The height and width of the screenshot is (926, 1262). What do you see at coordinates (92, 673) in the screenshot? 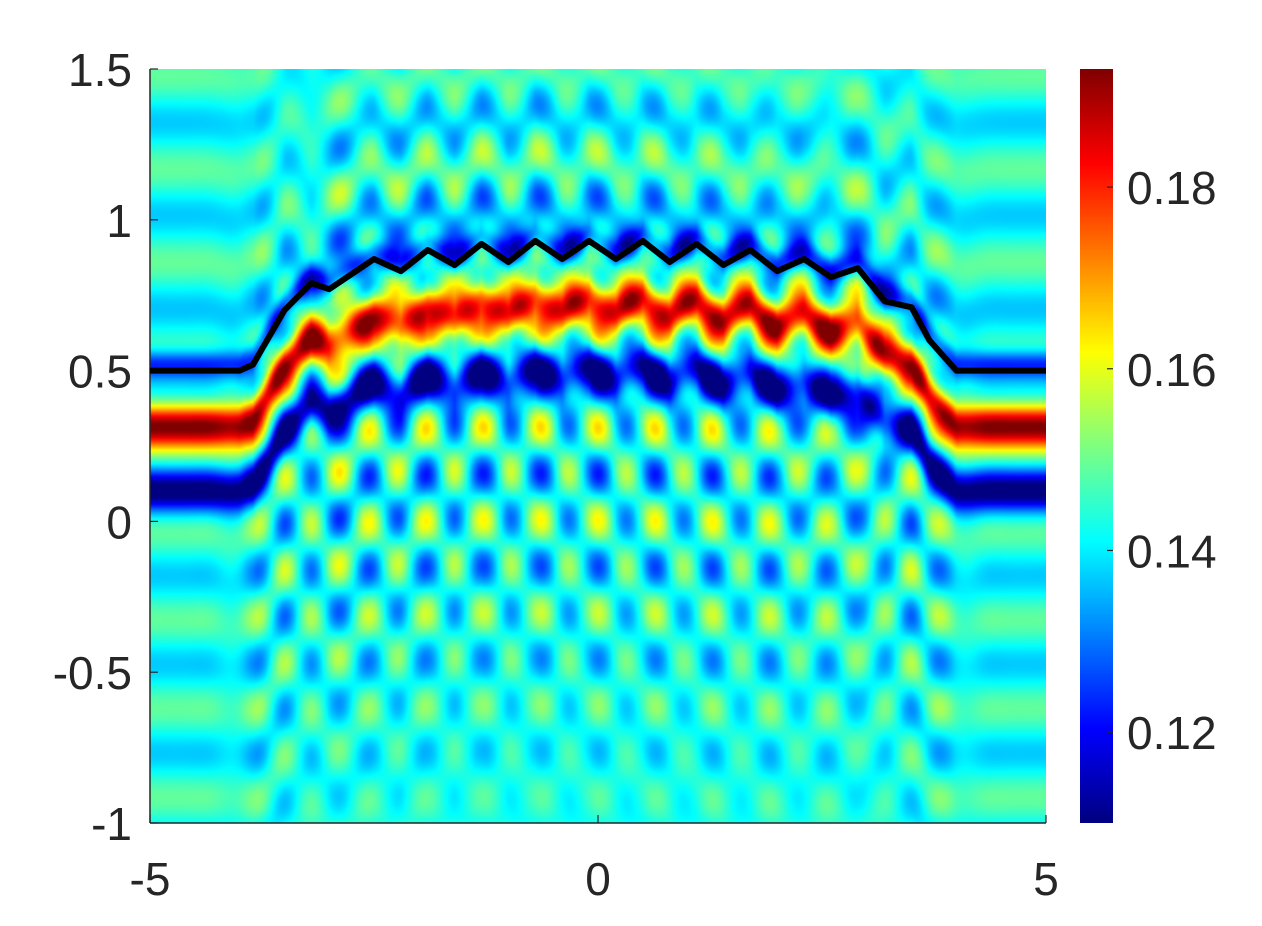
I see `y-tick-label: -0.5` at bounding box center [92, 673].